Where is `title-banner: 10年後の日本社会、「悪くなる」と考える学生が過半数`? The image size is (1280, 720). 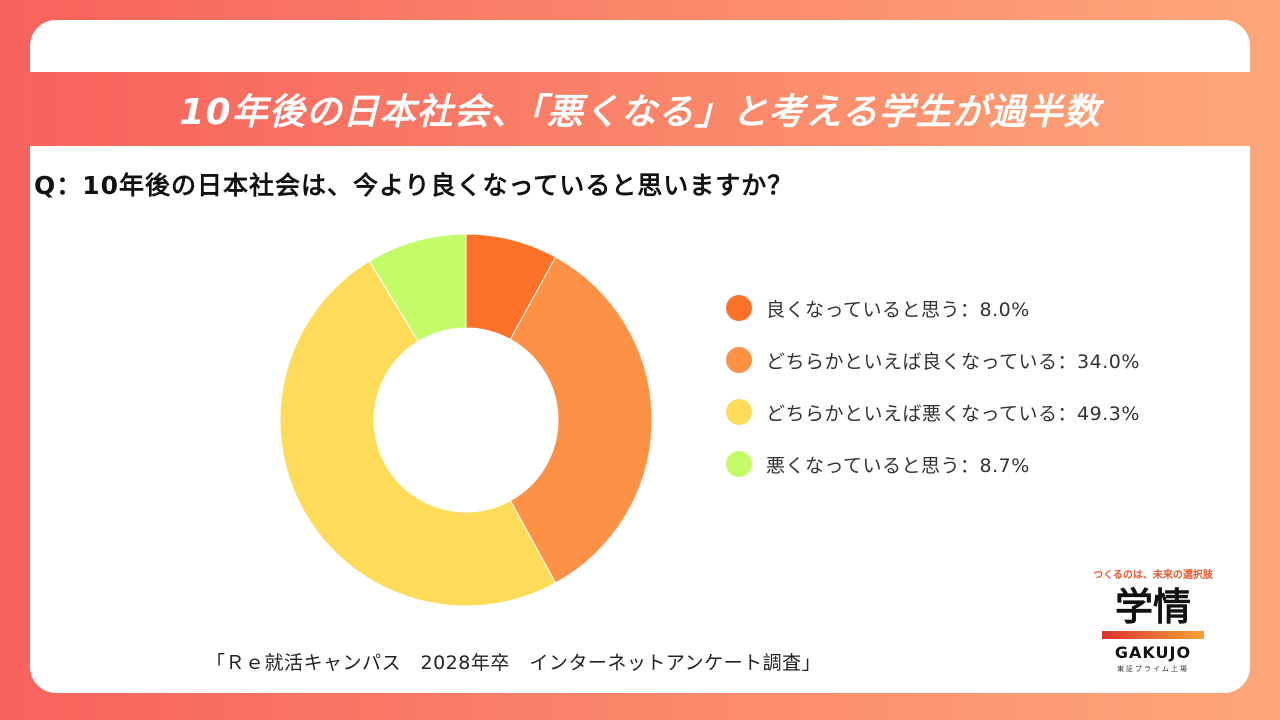 title-banner: 10年後の日本社会、「悪くなる」と考える学生が過半数 is located at coordinates (640, 109).